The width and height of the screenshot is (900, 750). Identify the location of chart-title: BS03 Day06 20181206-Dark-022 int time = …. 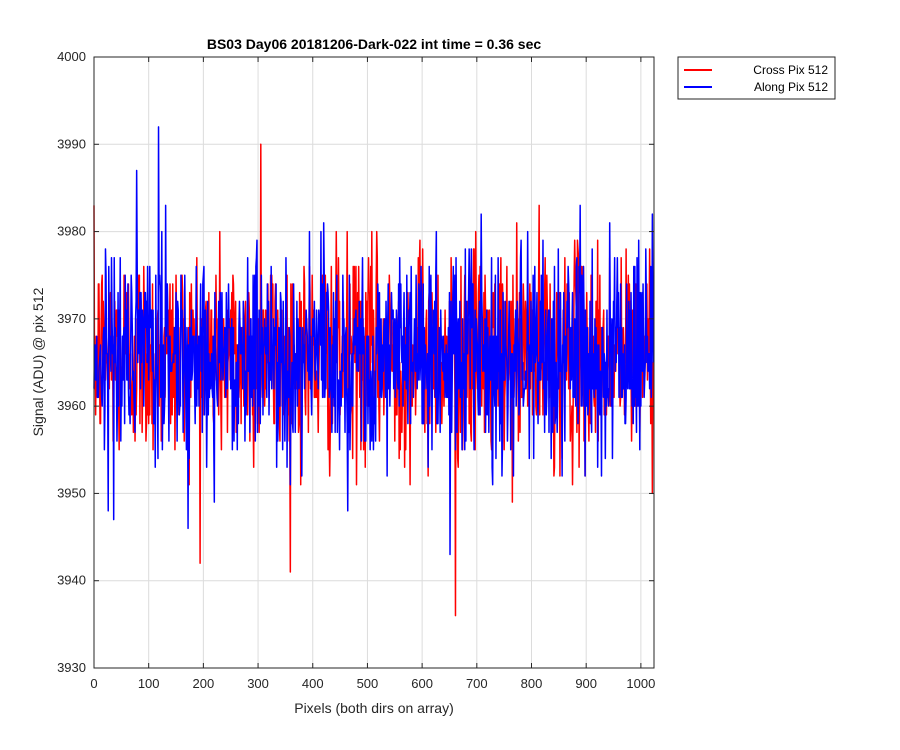
(374, 44).